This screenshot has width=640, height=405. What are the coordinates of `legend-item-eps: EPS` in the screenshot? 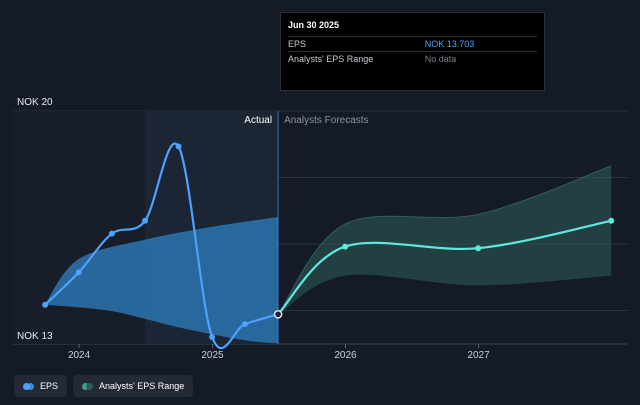 It's located at (41, 386).